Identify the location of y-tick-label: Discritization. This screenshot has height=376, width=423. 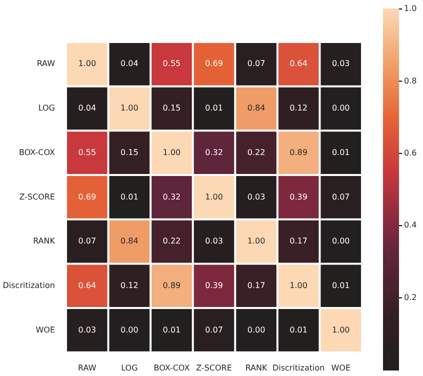
(28, 285).